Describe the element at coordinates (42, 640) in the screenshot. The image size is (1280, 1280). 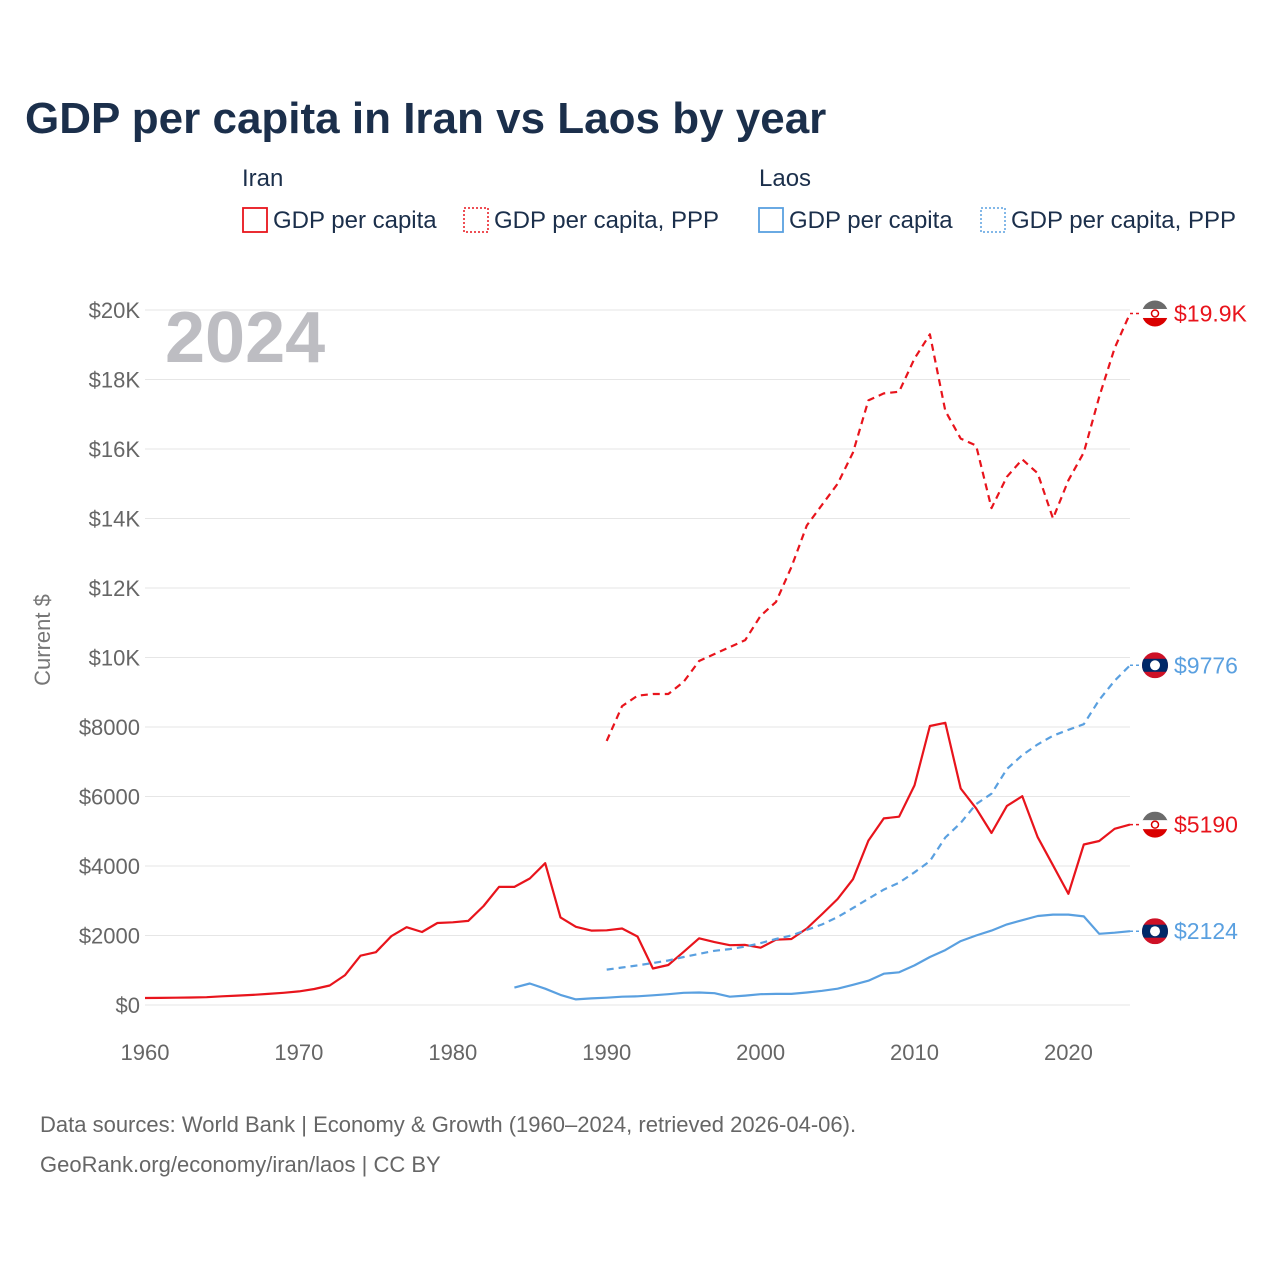
I see `y-axis-label: Current $` at that location.